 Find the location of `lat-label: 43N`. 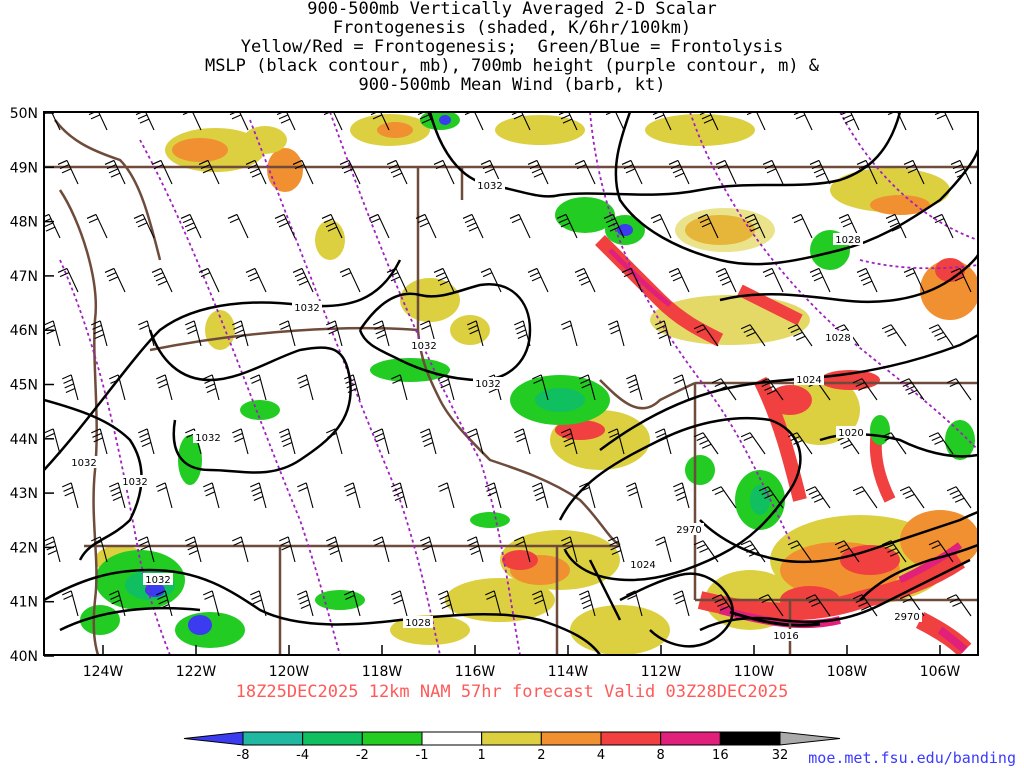

lat-label: 43N is located at coordinates (24, 494).